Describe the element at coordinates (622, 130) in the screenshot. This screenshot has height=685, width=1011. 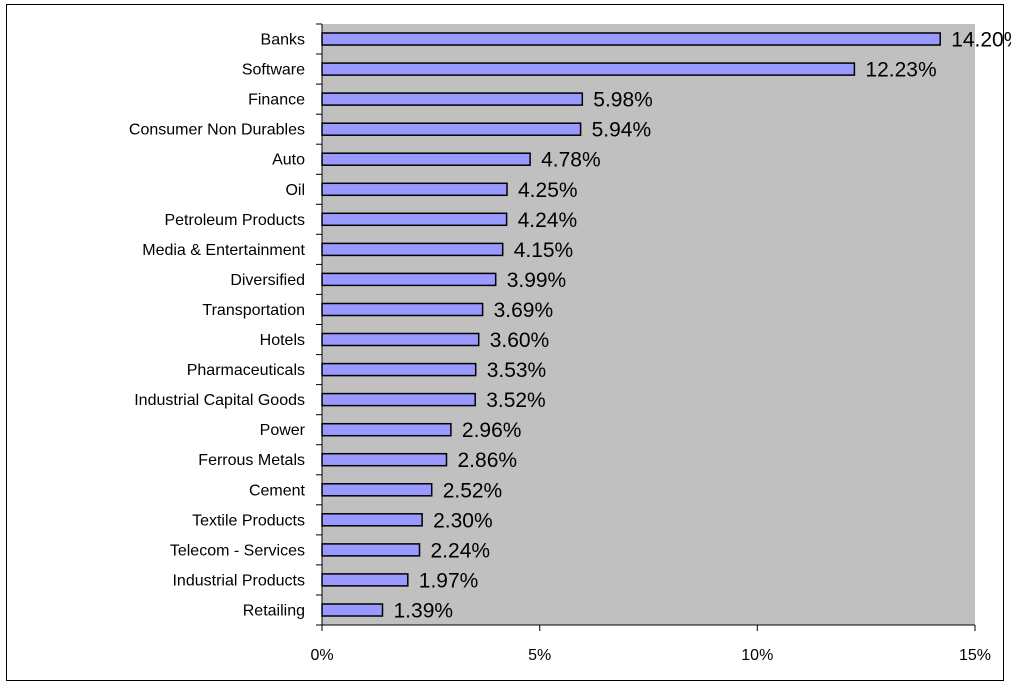
I see `data-label: 5.94%` at that location.